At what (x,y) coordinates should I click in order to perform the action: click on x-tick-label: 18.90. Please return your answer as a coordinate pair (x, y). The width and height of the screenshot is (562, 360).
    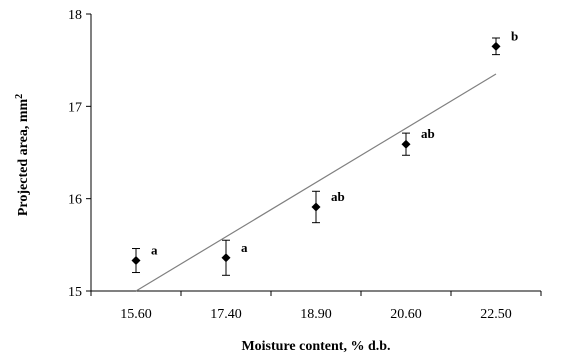
    Looking at the image, I should click on (316, 314).